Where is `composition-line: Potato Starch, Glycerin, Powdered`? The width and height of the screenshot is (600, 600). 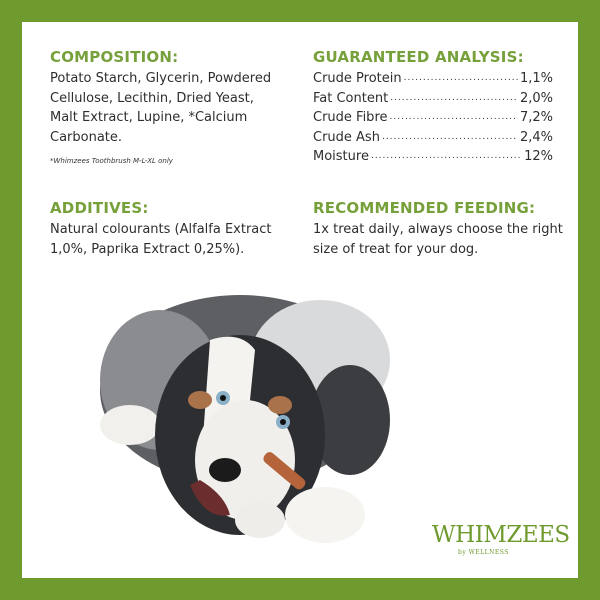
composition-line: Potato Starch, Glycerin, Powdered is located at coordinates (161, 78).